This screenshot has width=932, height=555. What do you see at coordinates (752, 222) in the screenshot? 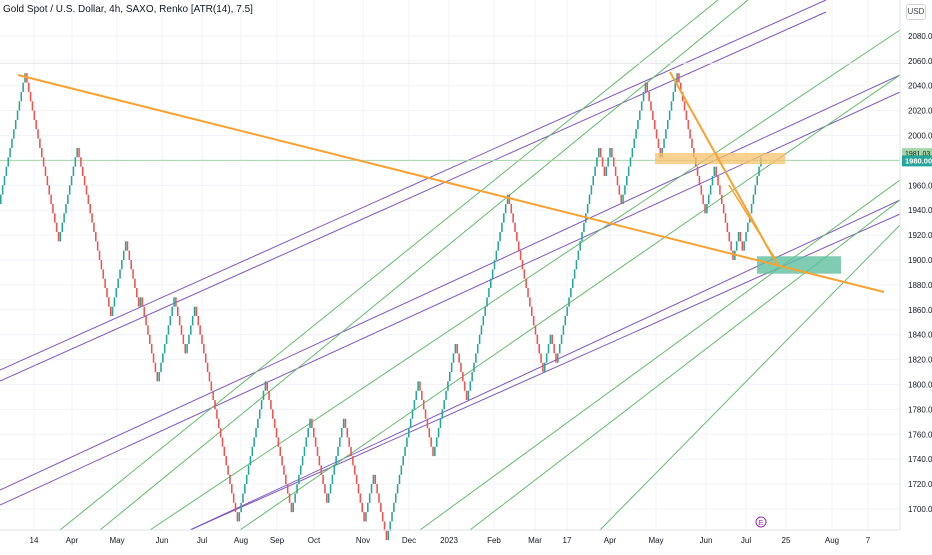
I see `trendline-short` at bounding box center [752, 222].